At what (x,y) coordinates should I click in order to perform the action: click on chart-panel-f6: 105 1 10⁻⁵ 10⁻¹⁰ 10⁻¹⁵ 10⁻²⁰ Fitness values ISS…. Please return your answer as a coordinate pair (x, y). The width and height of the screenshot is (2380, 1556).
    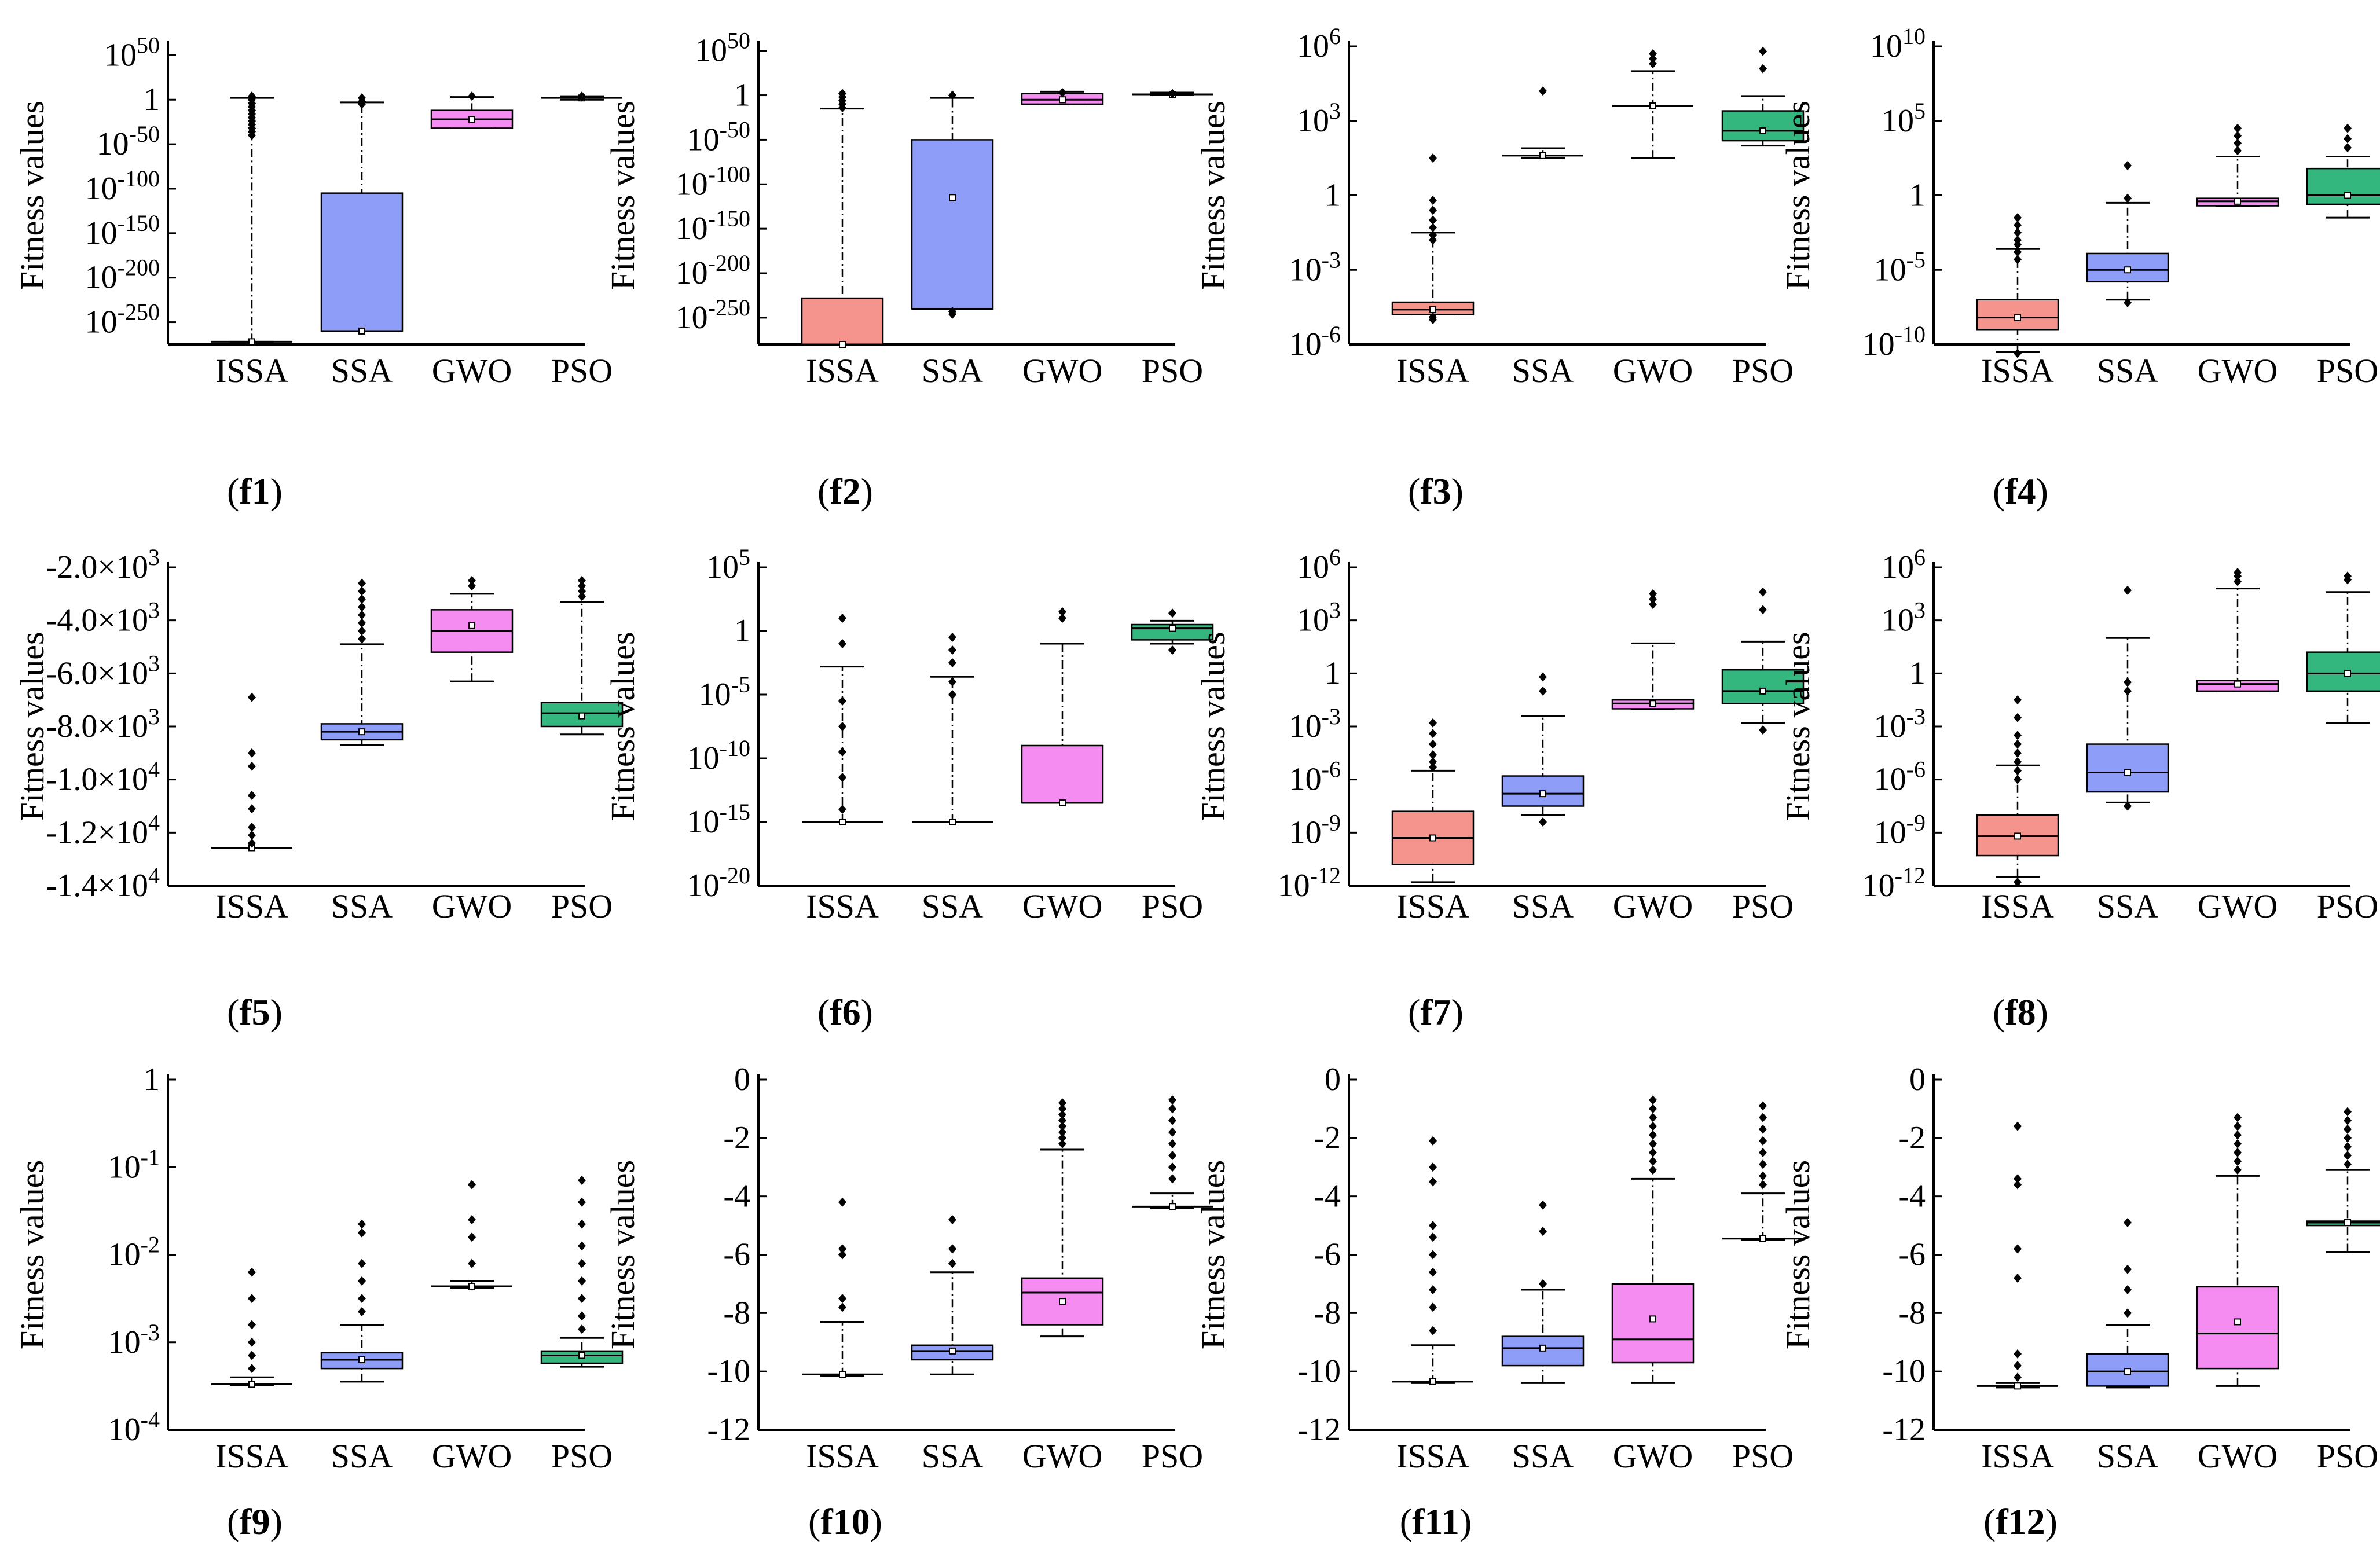
    Looking at the image, I should click on (909, 789).